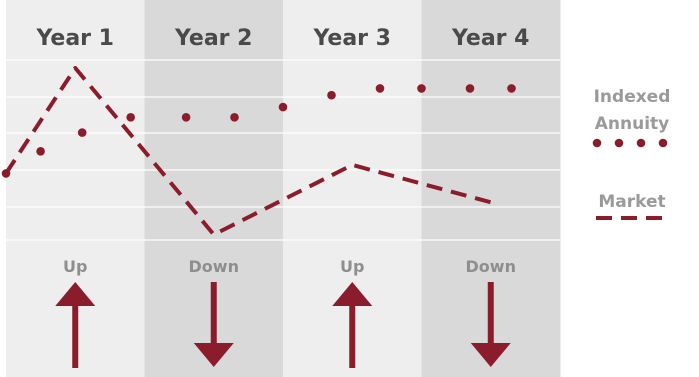 The height and width of the screenshot is (377, 699). I want to click on column-header-4: Year 4, so click(490, 38).